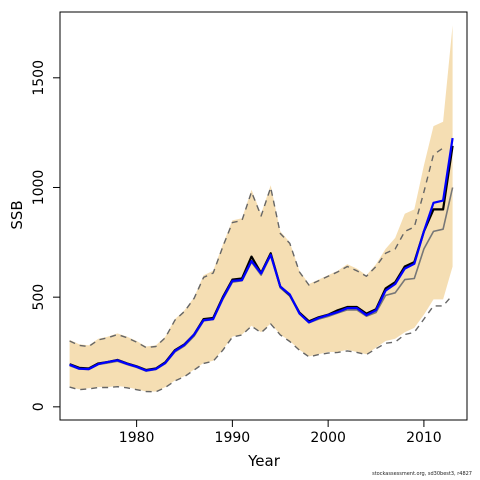  What do you see at coordinates (39, 297) in the screenshot?
I see `y-tick-label: 500` at bounding box center [39, 297].